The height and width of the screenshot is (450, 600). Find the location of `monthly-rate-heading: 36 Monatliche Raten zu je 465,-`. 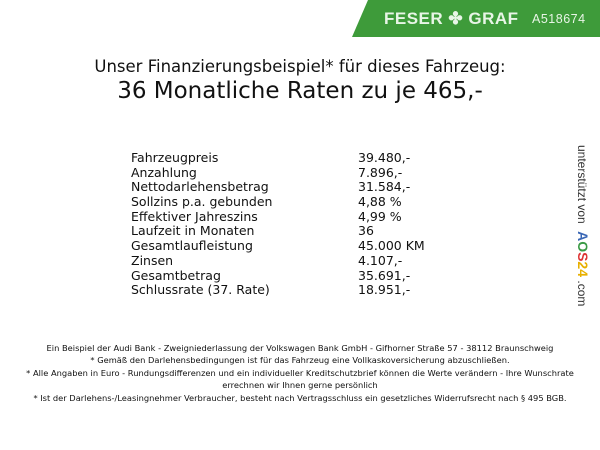

monthly-rate-heading: 36 Monatliche Raten zu je 465,- is located at coordinates (300, 91).